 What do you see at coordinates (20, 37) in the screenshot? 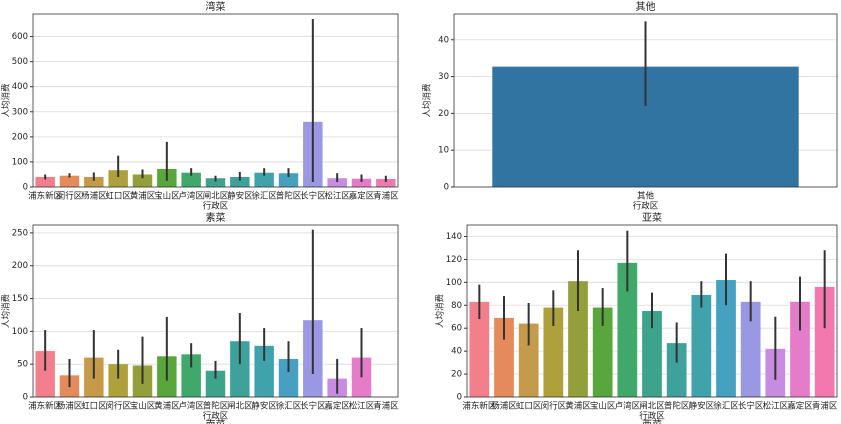
I see `y-tick-label: 600` at bounding box center [20, 37].